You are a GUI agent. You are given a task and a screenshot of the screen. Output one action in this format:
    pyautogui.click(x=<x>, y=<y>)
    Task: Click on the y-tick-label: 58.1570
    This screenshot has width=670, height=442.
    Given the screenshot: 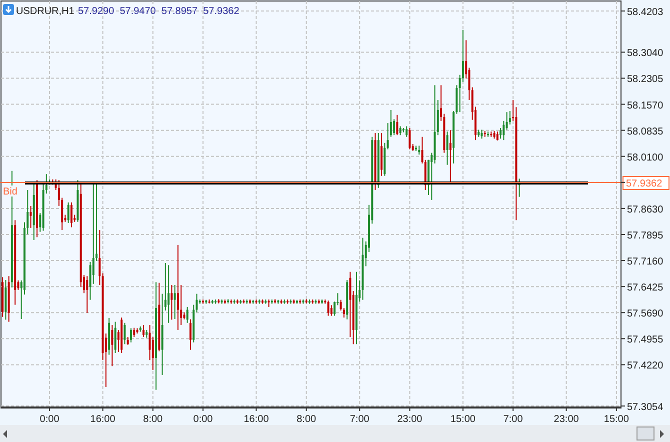 What is the action you would take?
    pyautogui.click(x=645, y=106)
    